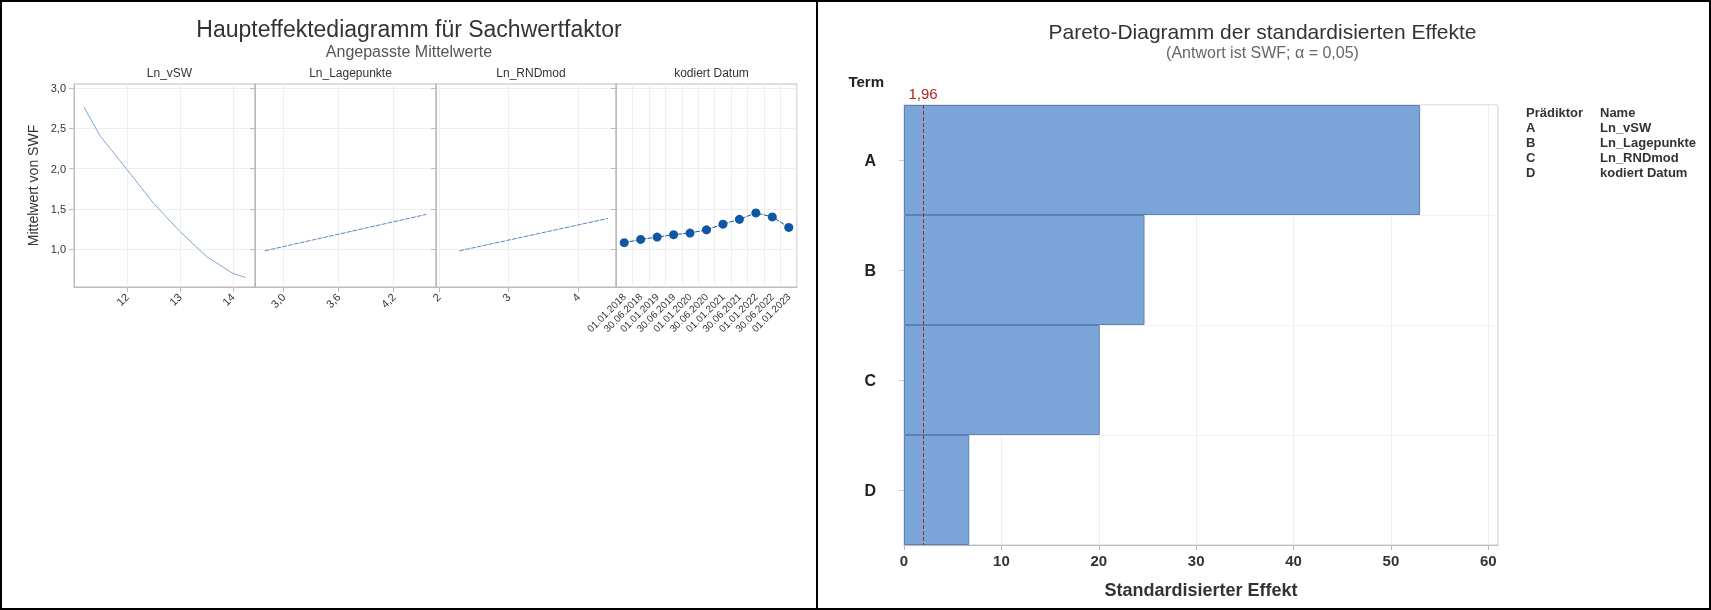  What do you see at coordinates (576, 297) in the screenshot?
I see `x-tick-label: 4` at bounding box center [576, 297].